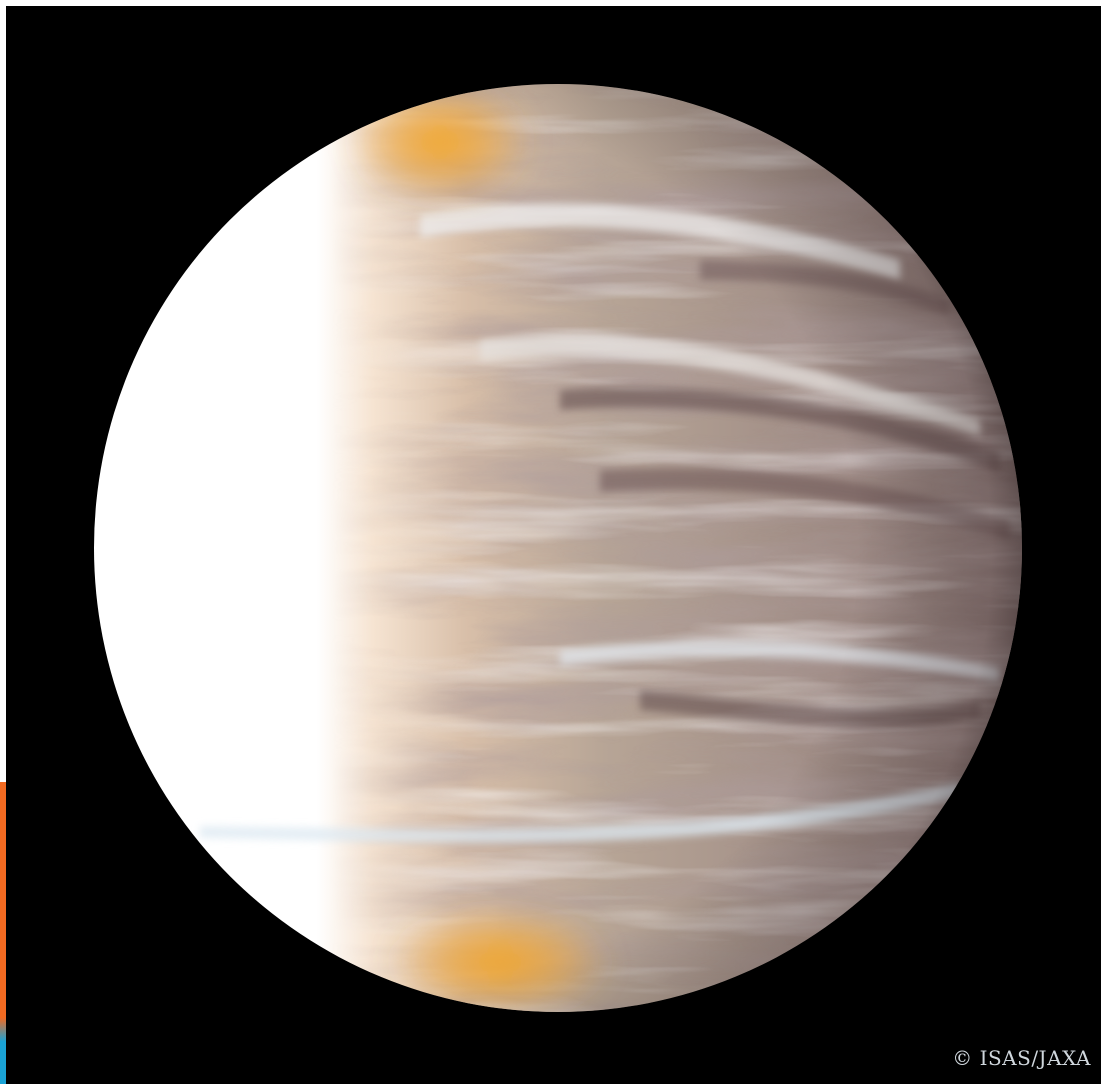 This screenshot has height=1084, width=1101. What do you see at coordinates (3, 542) in the screenshot?
I see `left-white-border` at bounding box center [3, 542].